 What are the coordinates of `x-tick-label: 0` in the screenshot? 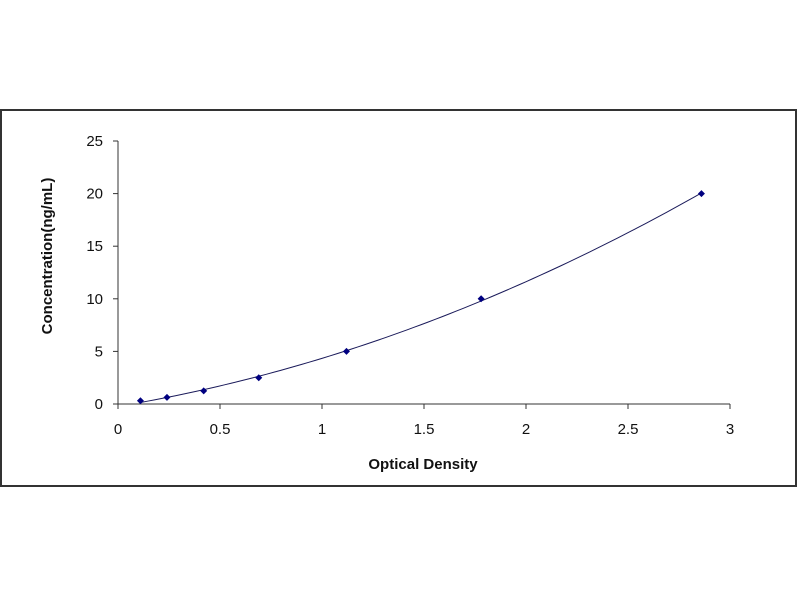 It's located at (118, 429).